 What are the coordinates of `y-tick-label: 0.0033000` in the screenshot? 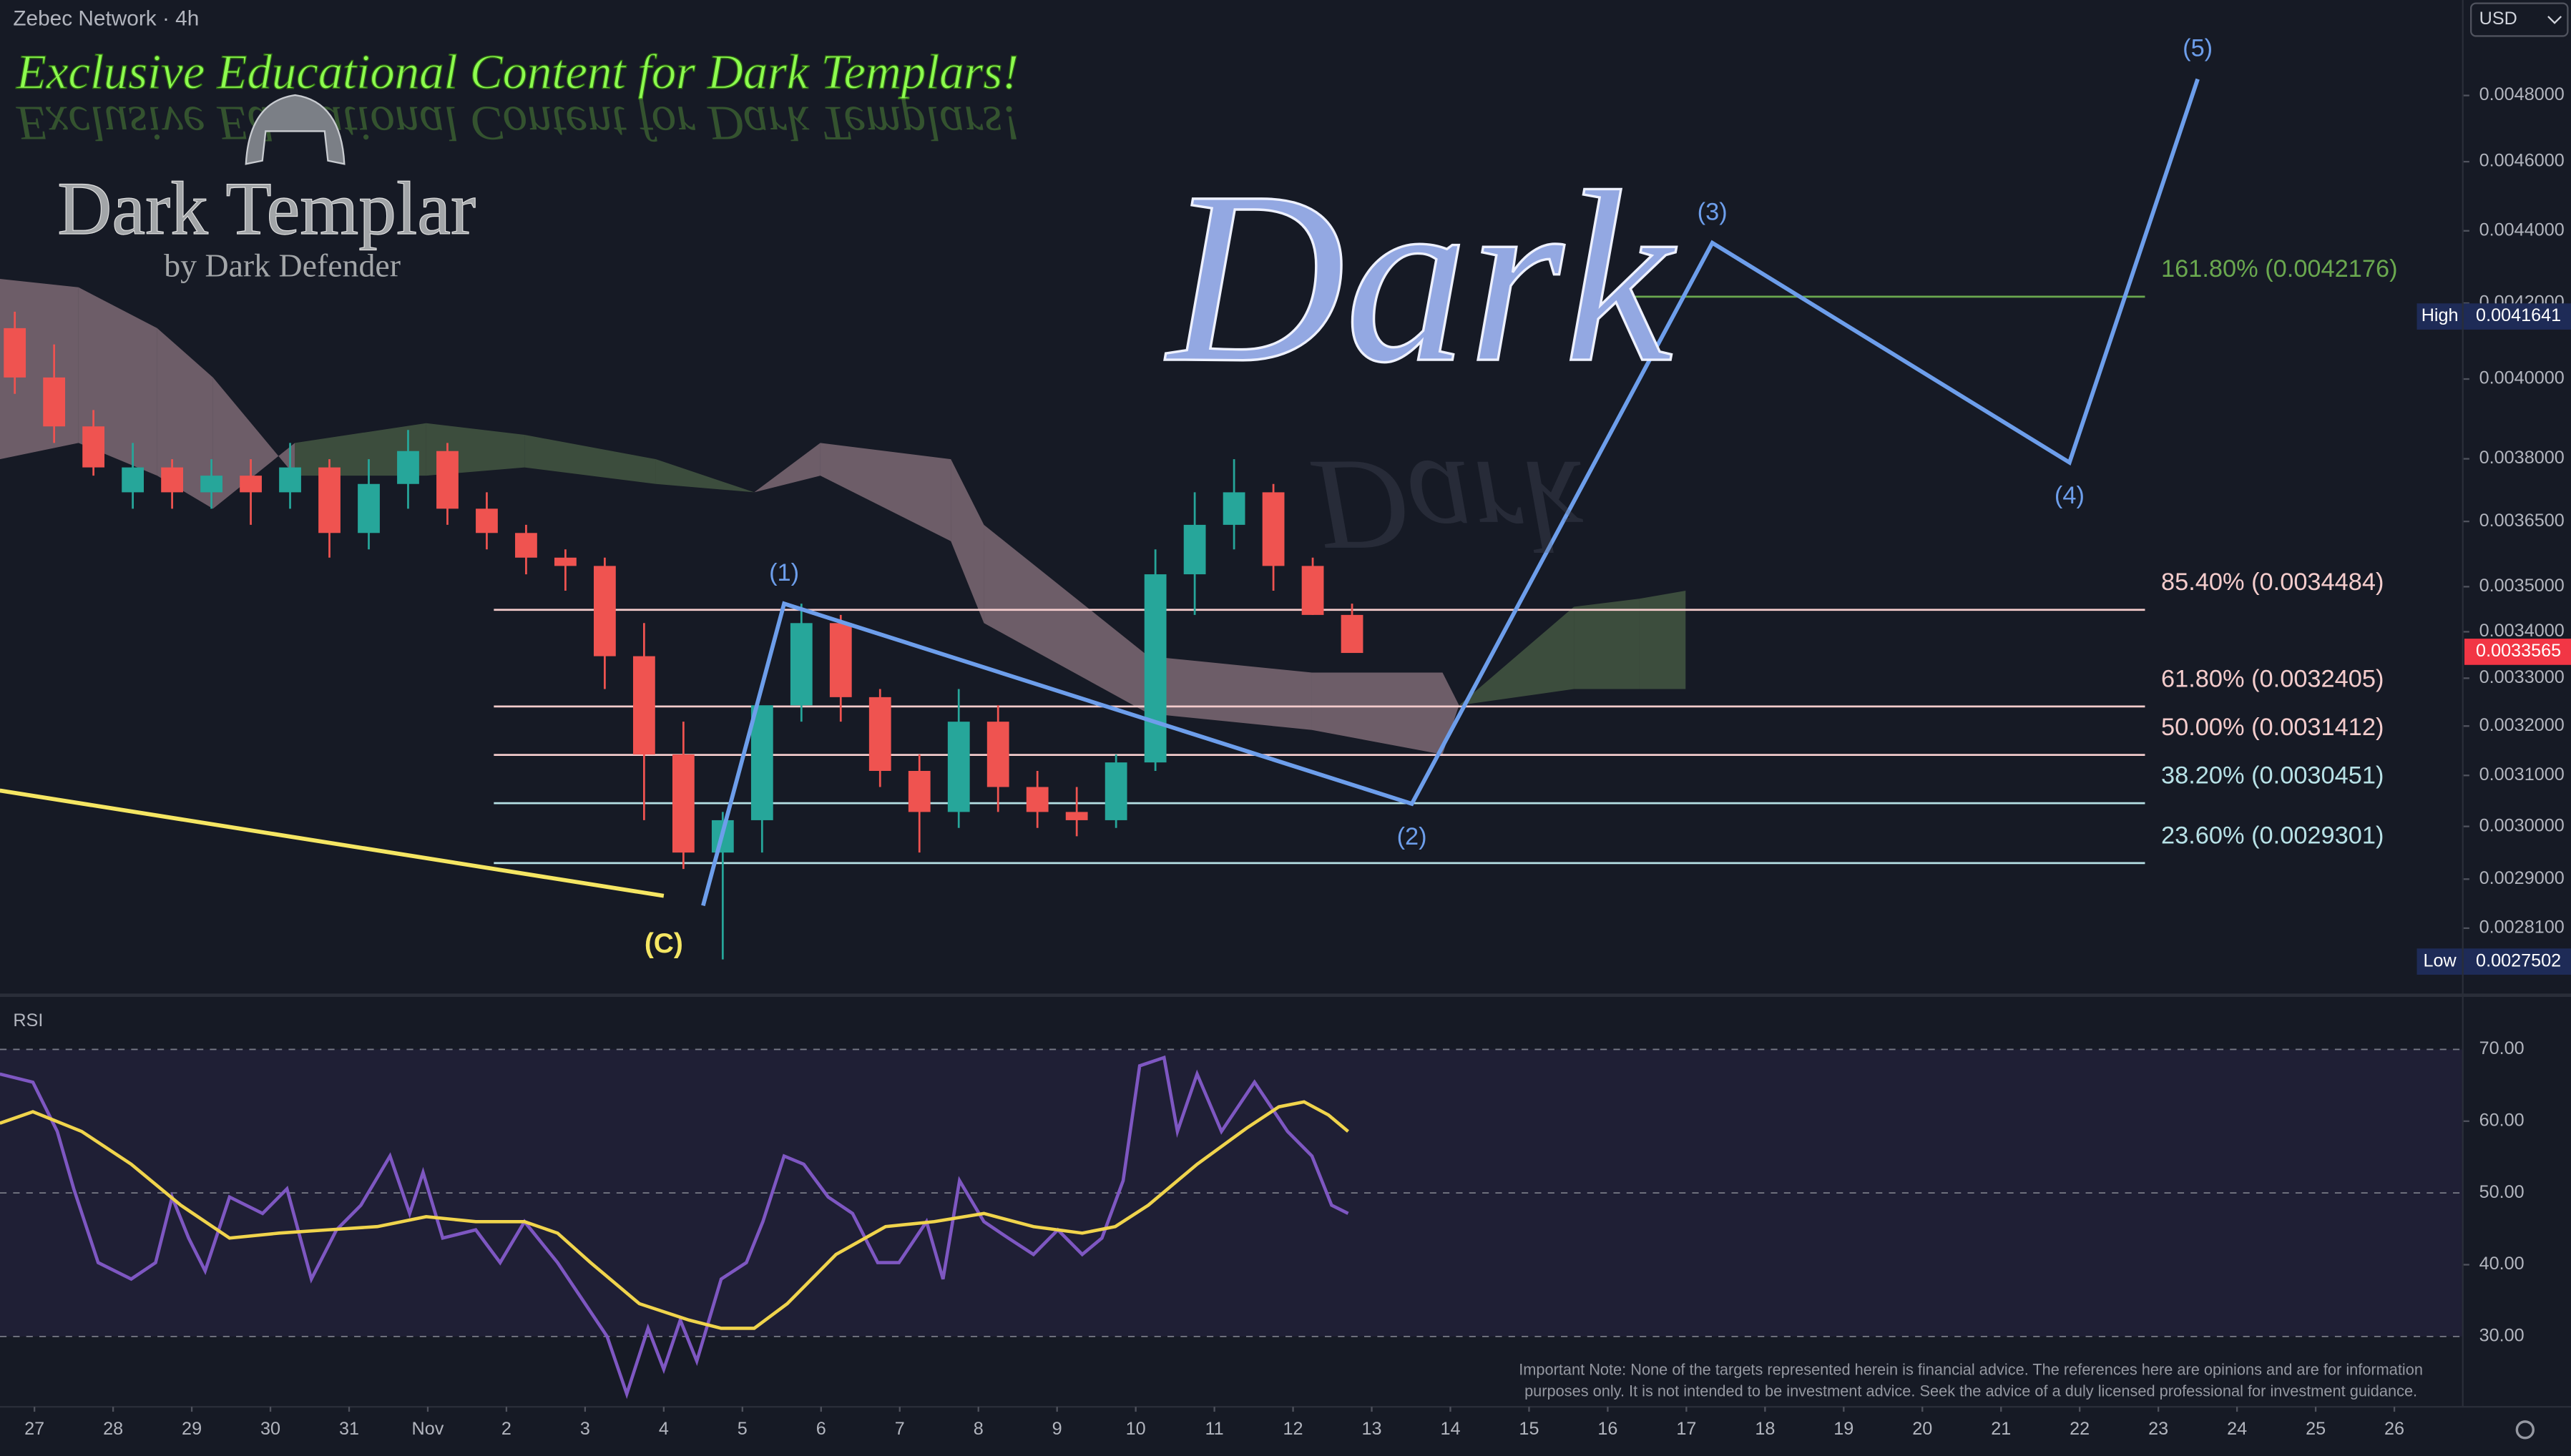 It's located at (2522, 677).